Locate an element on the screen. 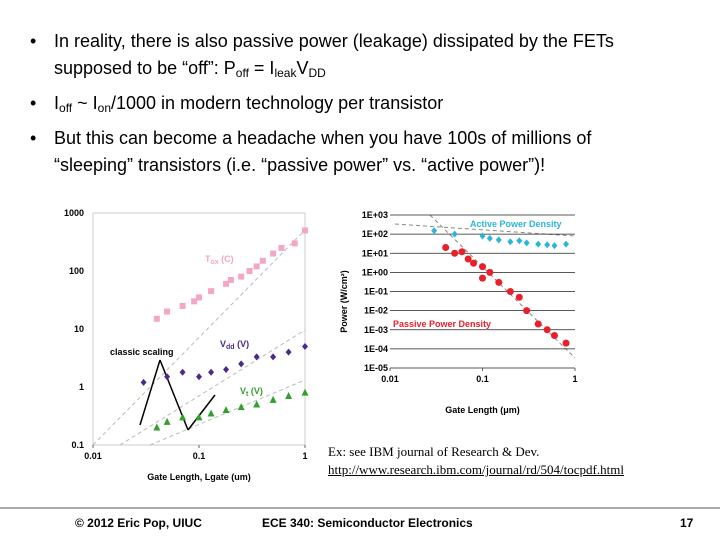  caption: Ex: see IBM journal of Research & Dev. is located at coordinates (434, 451).